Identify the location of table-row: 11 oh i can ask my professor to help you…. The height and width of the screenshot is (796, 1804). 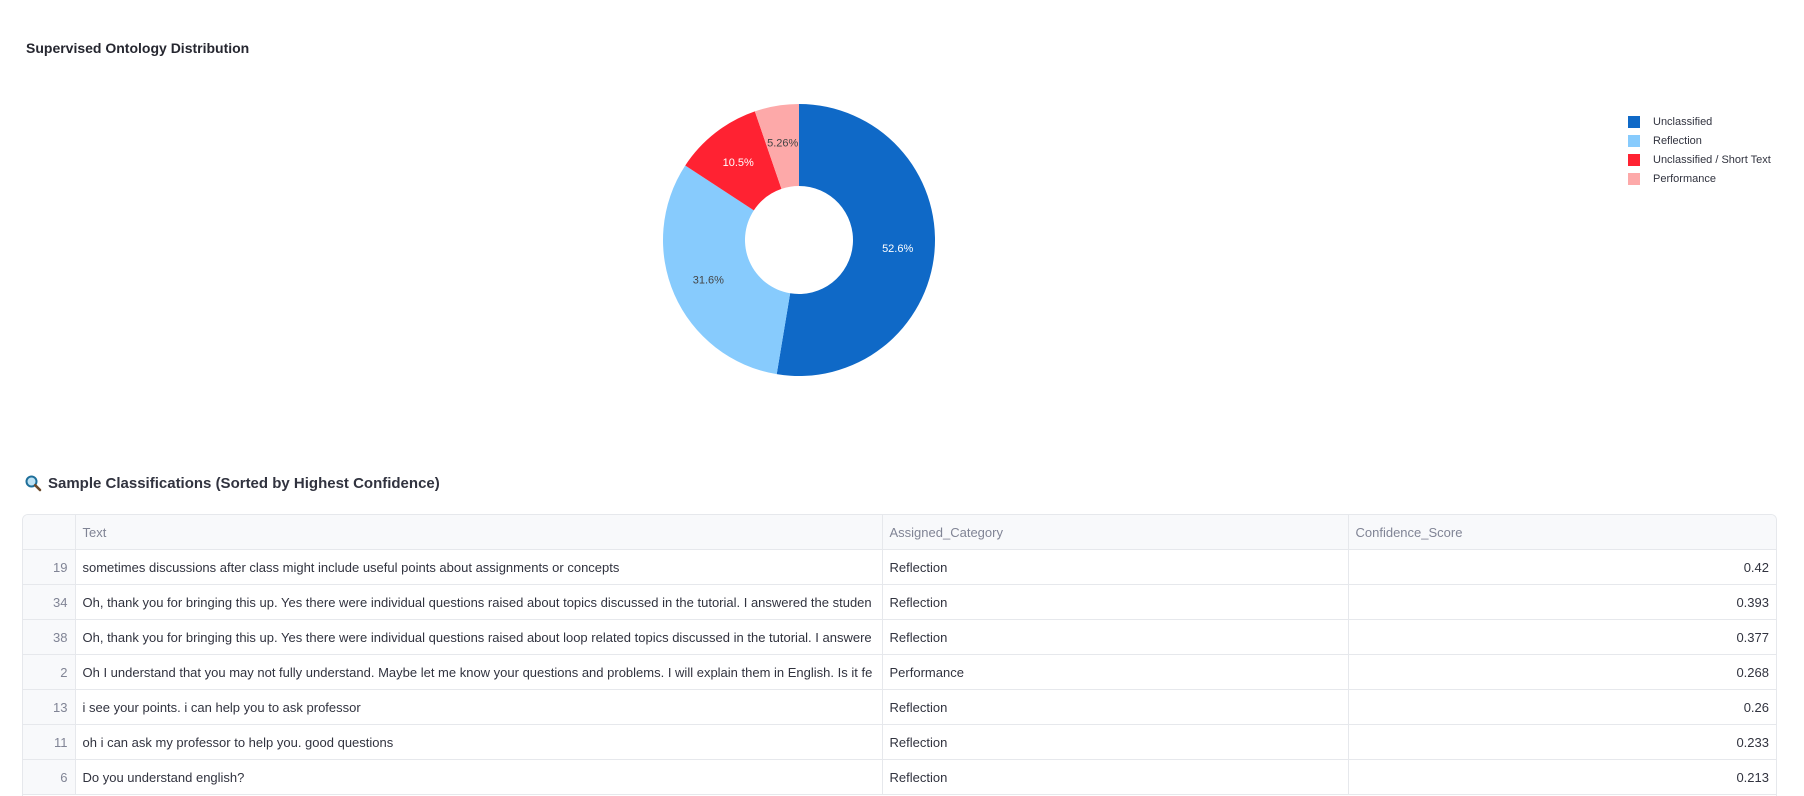
(899, 742).